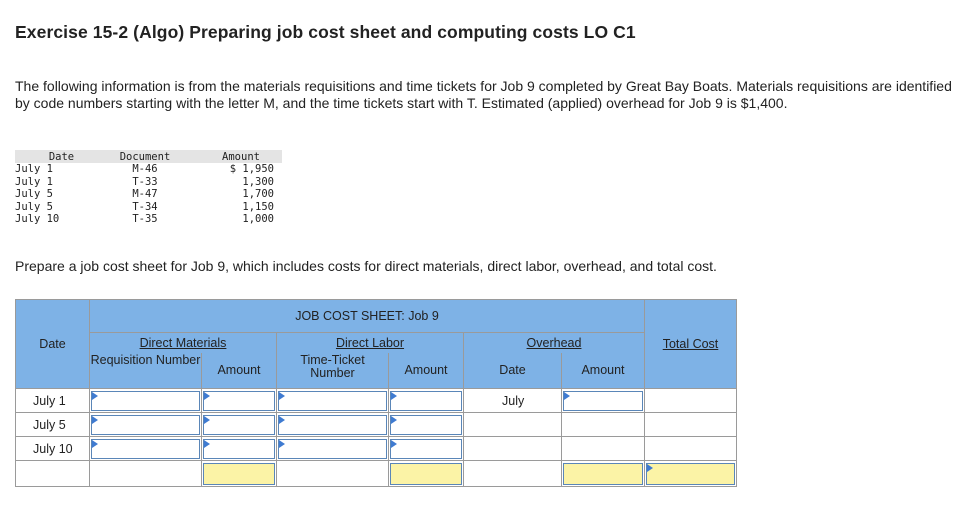 Image resolution: width=961 pixels, height=512 pixels. What do you see at coordinates (241, 156) in the screenshot?
I see `col-amount-header: Amount` at bounding box center [241, 156].